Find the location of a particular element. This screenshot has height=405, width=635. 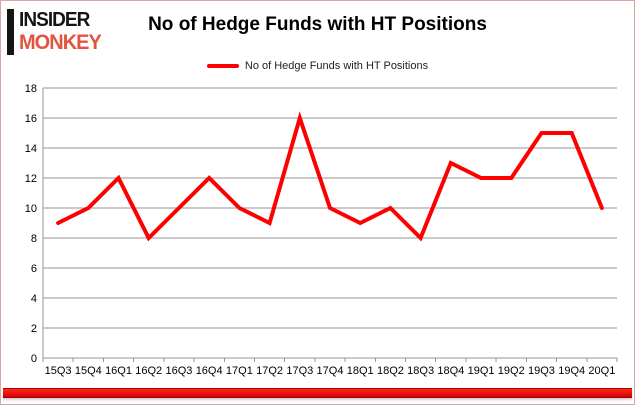

svg-text: 19Q1 is located at coordinates (481, 371).